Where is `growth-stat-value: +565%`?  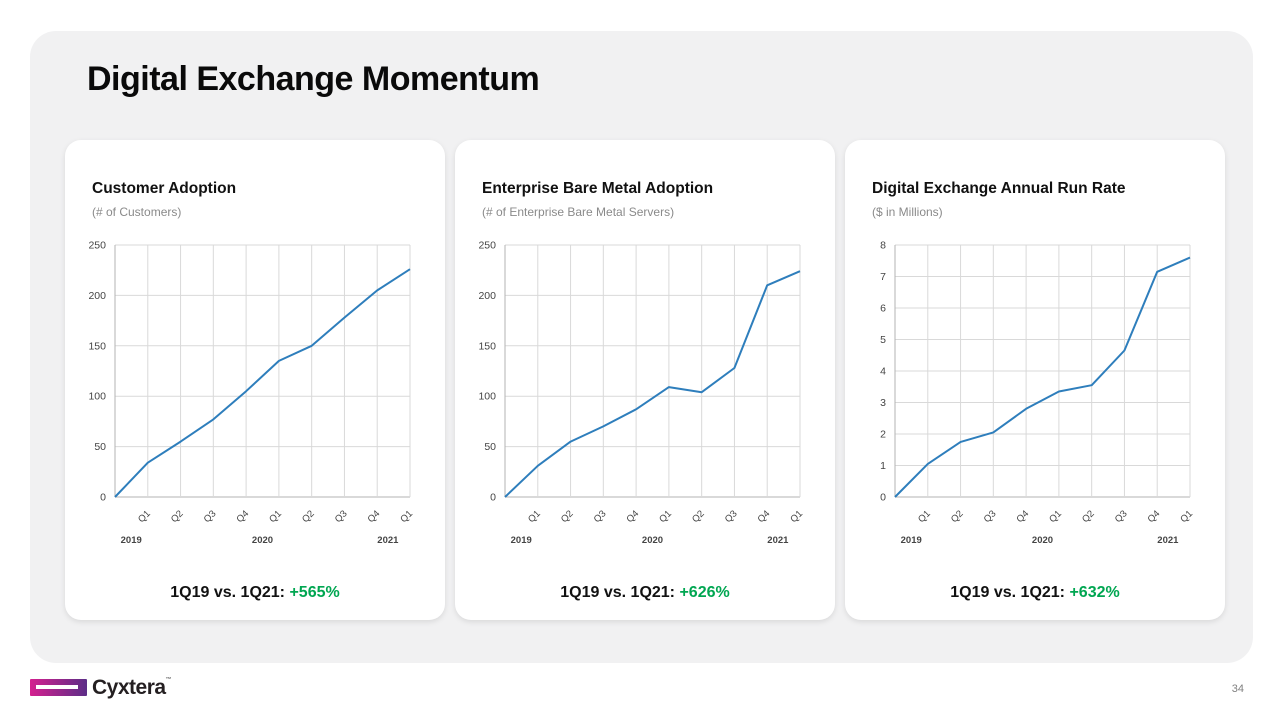 growth-stat-value: +565% is located at coordinates (314, 592).